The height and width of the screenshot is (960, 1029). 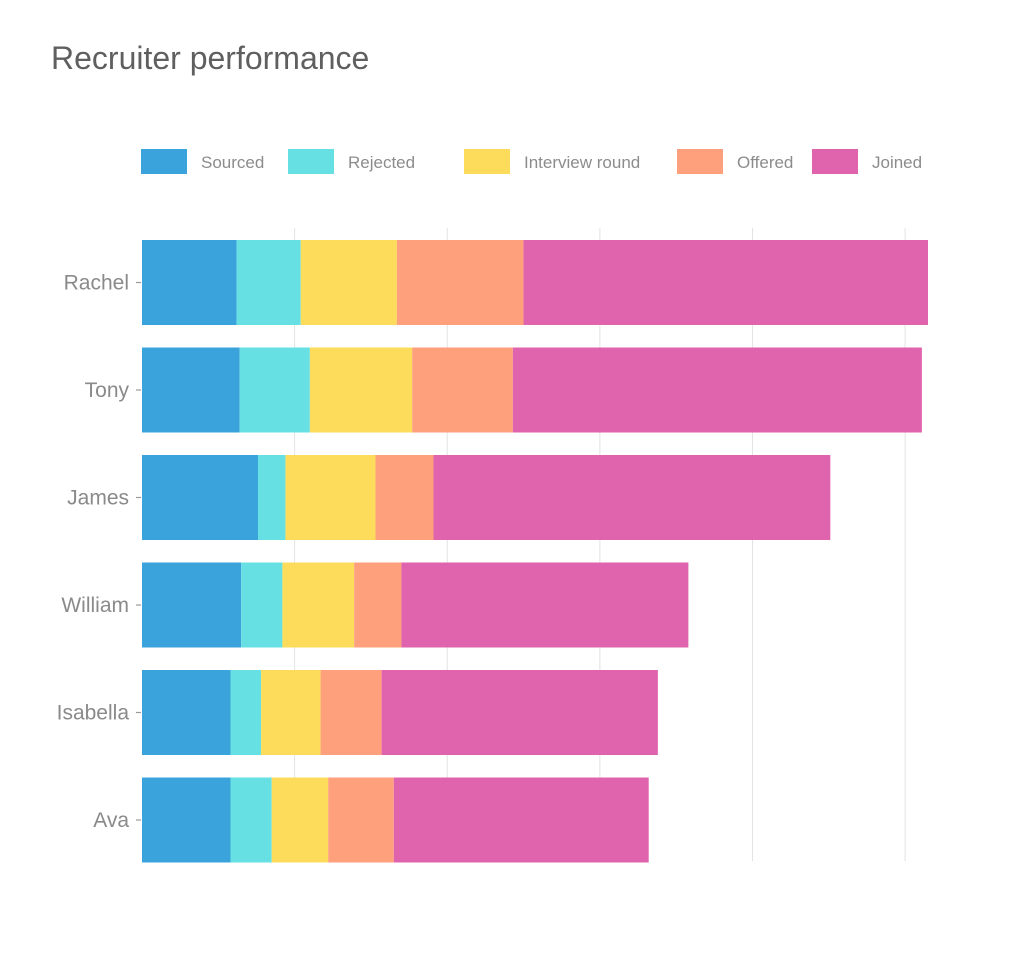 I want to click on y-tick-label: Rachel, so click(x=96, y=283).